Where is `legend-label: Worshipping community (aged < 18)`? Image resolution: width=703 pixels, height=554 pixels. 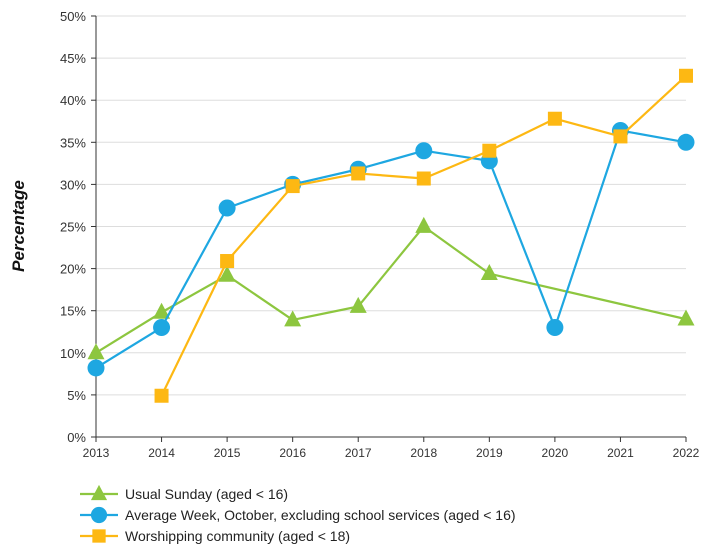 legend-label: Worshipping community (aged < 18) is located at coordinates (237, 536).